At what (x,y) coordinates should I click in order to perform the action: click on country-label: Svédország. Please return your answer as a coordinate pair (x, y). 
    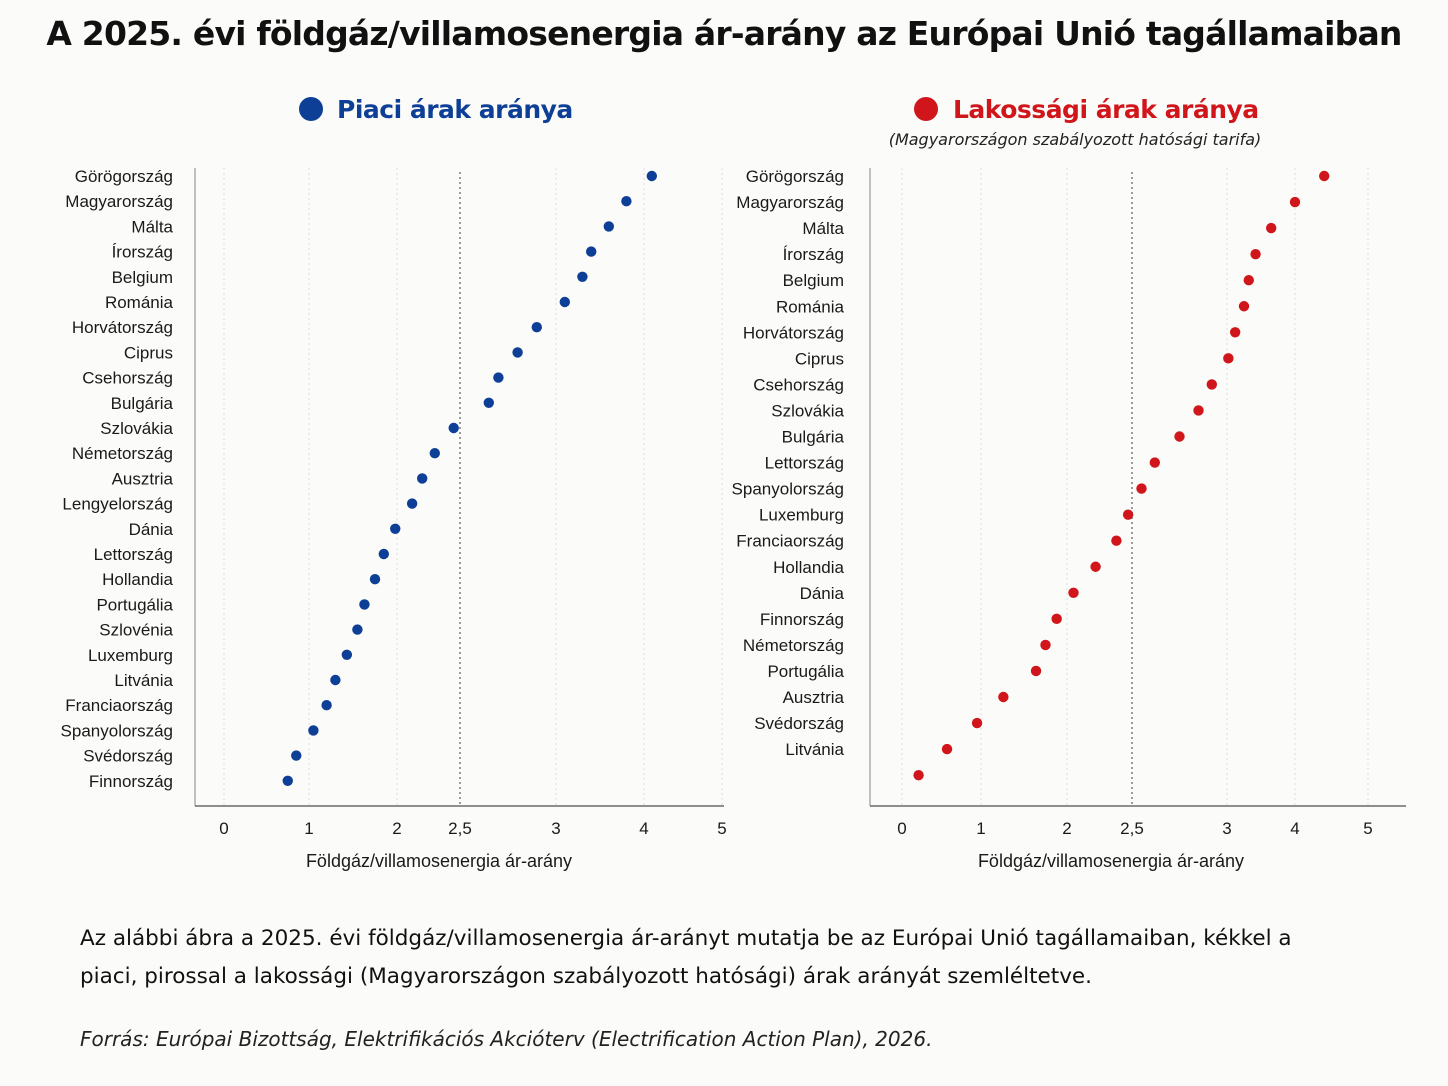
    Looking at the image, I should click on (799, 723).